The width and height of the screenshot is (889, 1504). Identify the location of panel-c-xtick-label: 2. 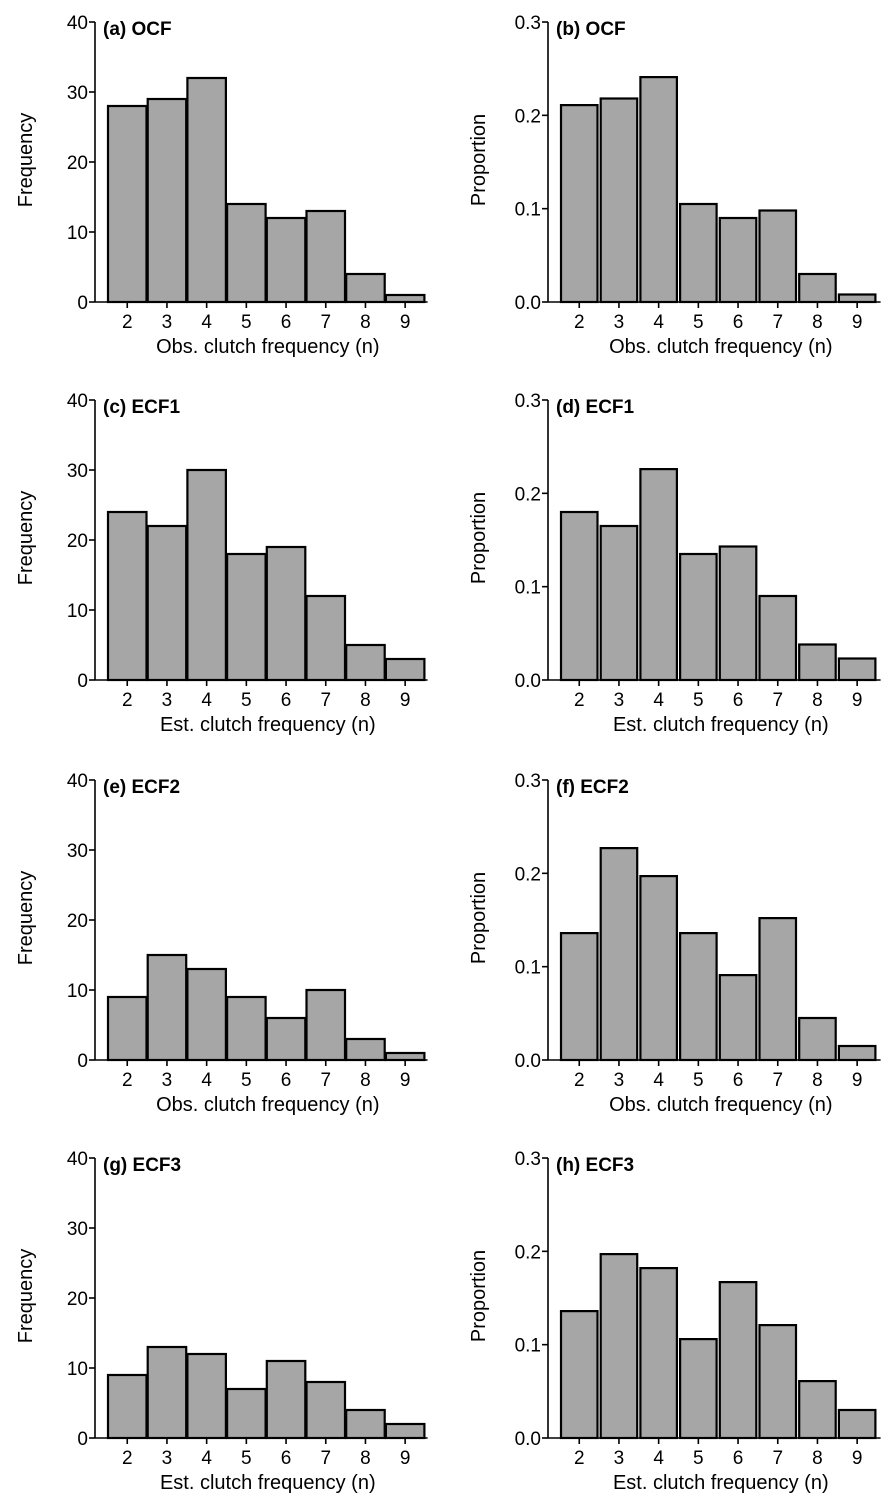
(127, 700).